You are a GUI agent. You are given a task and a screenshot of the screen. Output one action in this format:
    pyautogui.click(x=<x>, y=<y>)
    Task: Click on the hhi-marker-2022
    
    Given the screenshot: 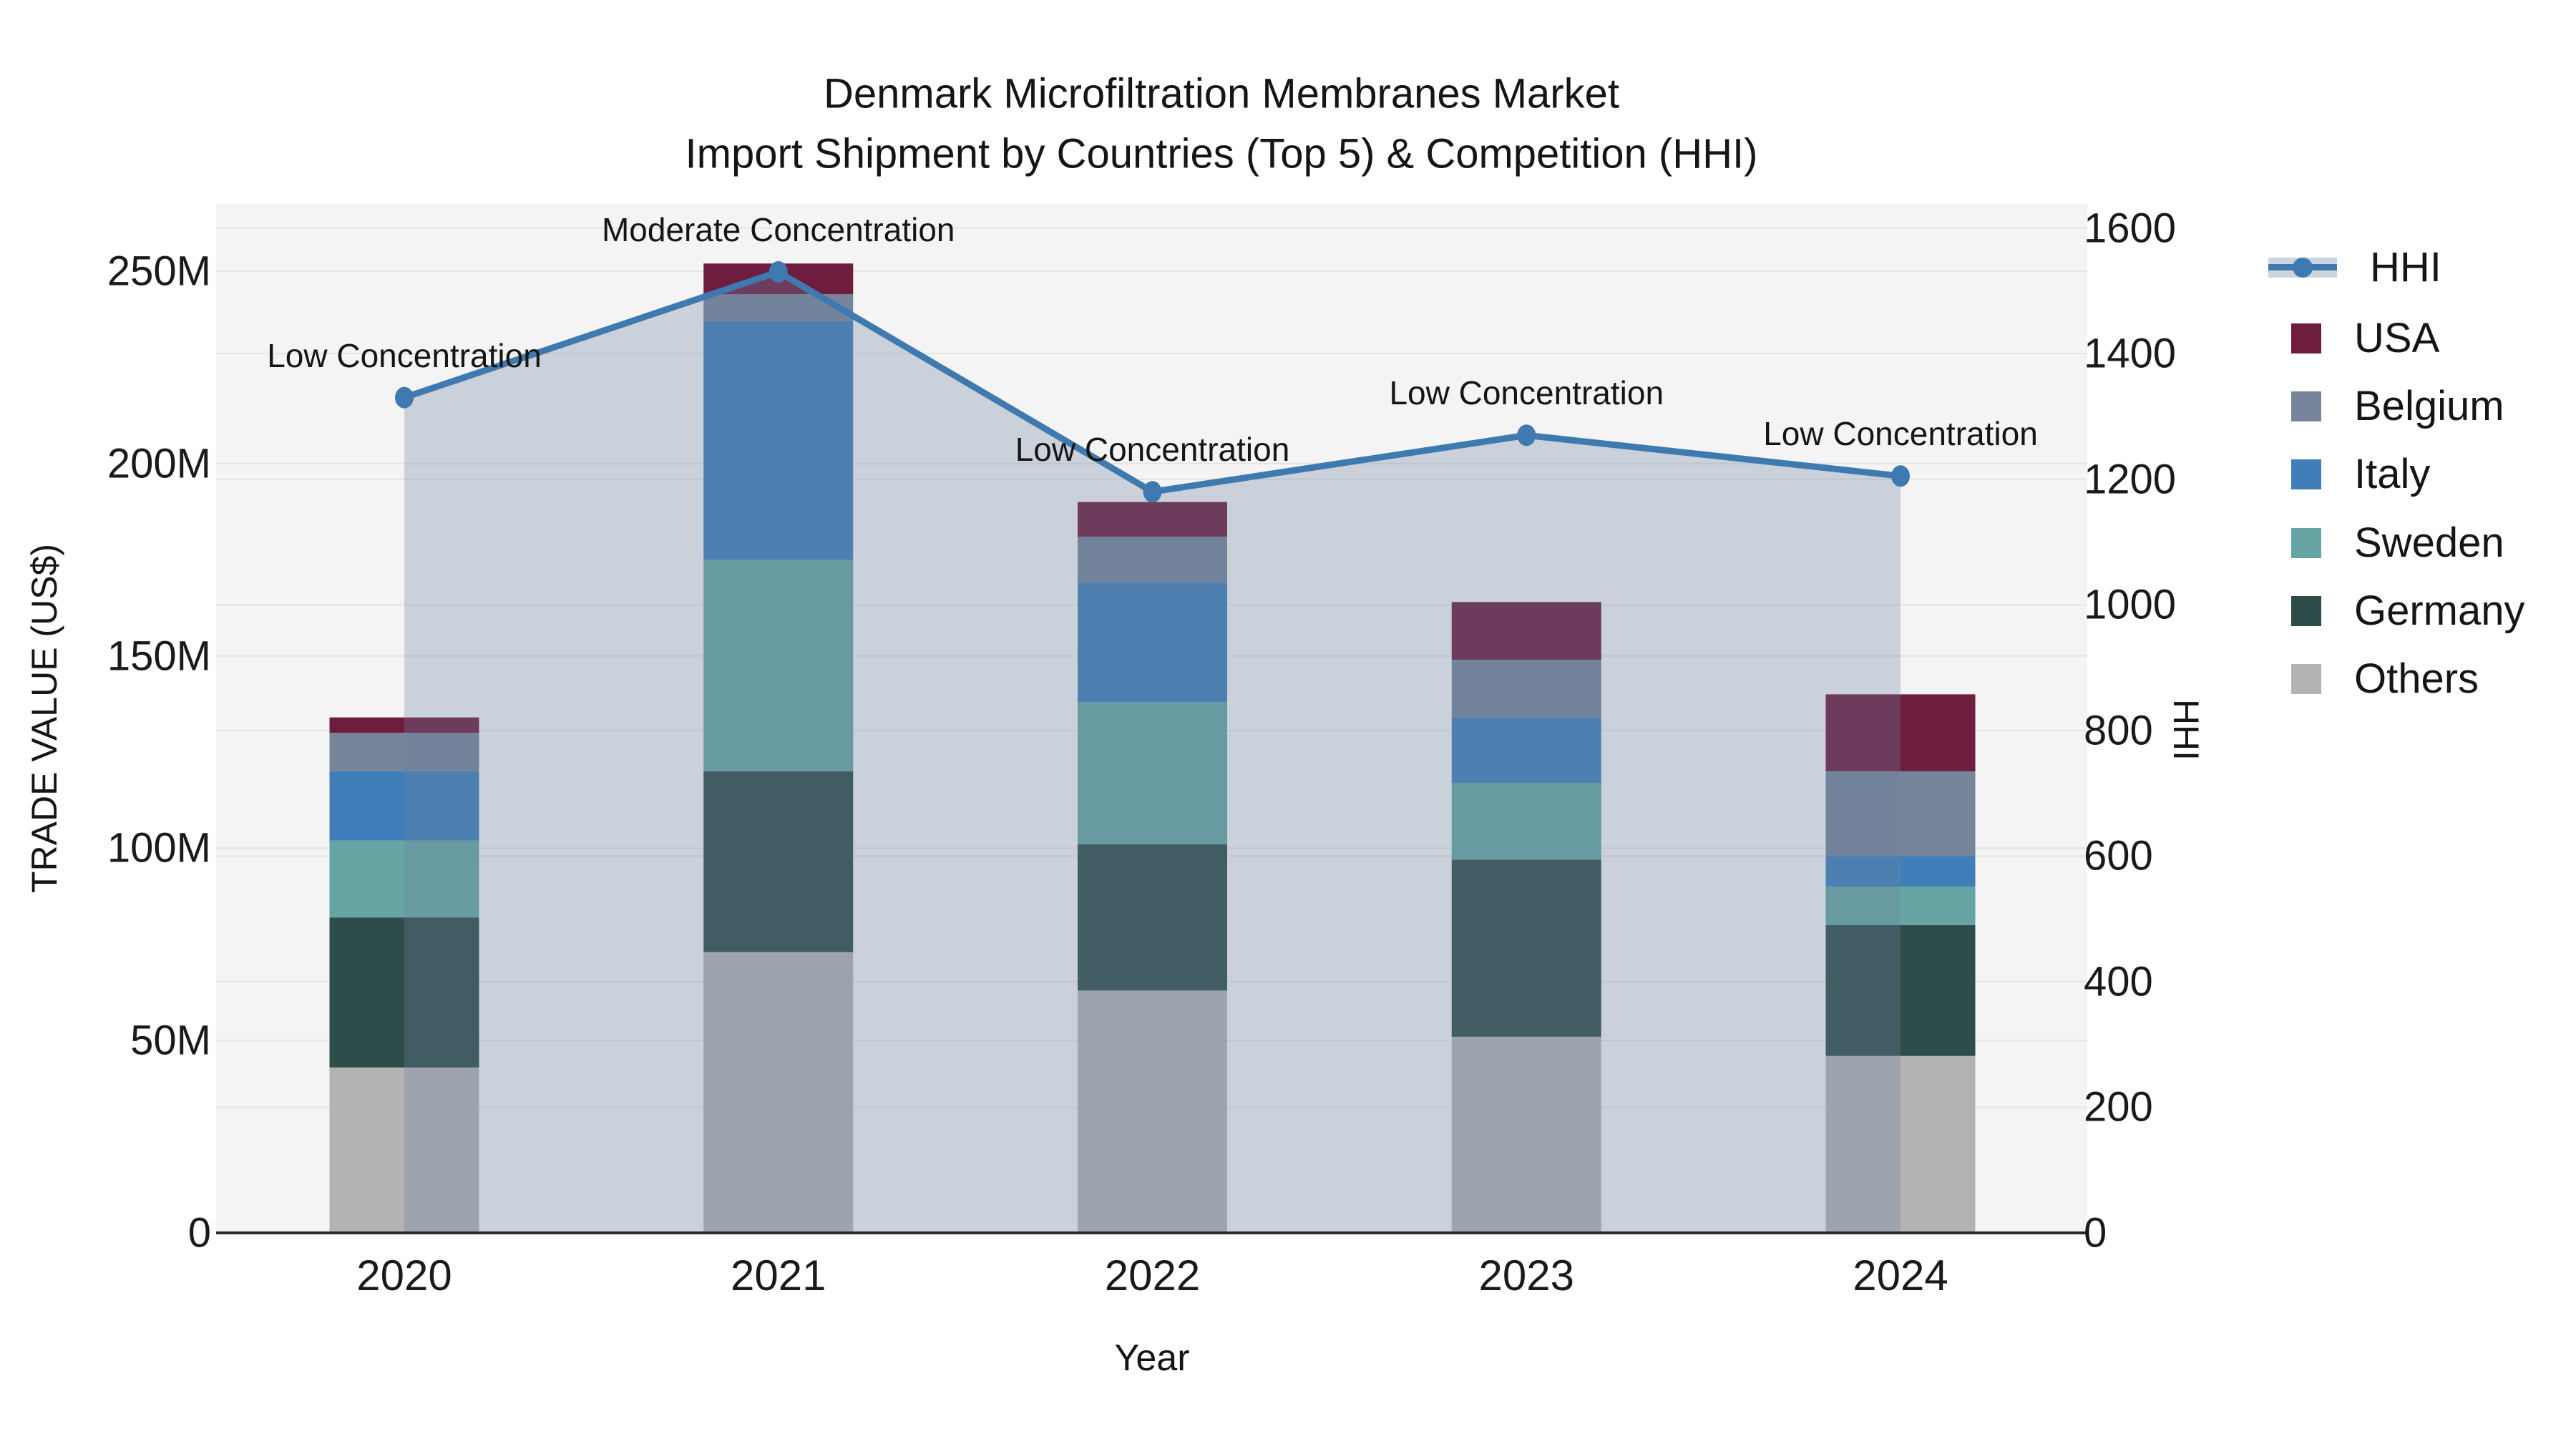 What is the action you would take?
    pyautogui.click(x=1152, y=492)
    